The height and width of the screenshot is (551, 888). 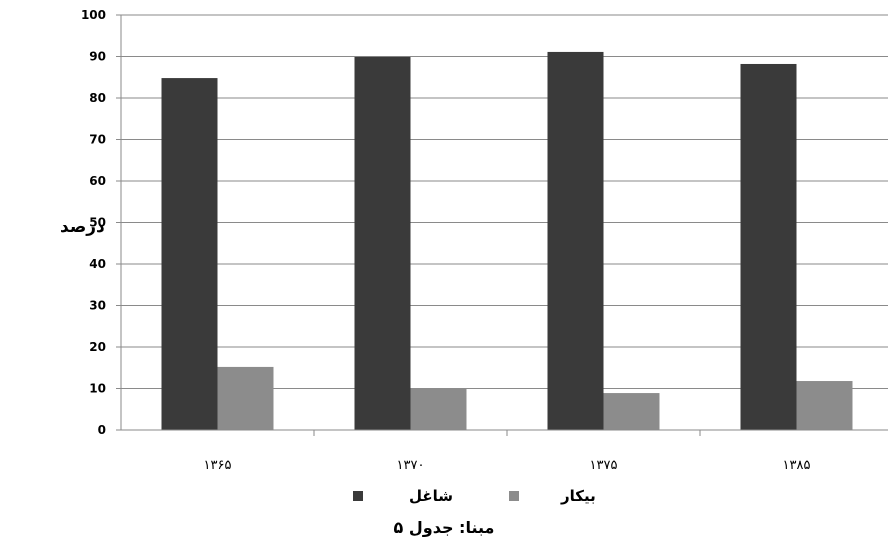 What do you see at coordinates (604, 465) in the screenshot?
I see `x-tick-label: ۱۳۷۵` at bounding box center [604, 465].